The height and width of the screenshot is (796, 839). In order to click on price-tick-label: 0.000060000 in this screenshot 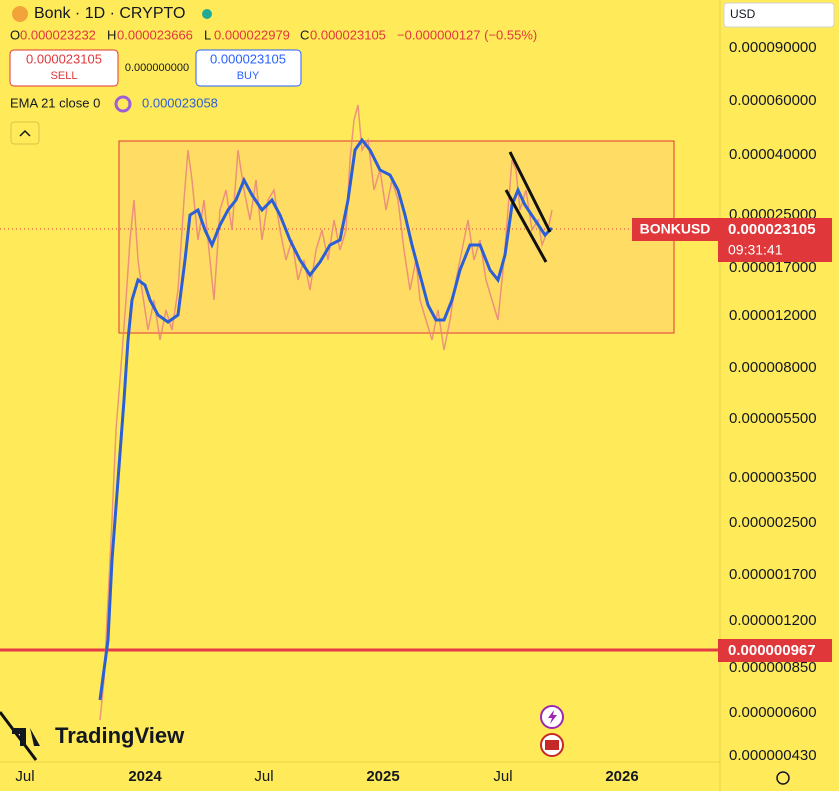, I will do `click(773, 100)`.